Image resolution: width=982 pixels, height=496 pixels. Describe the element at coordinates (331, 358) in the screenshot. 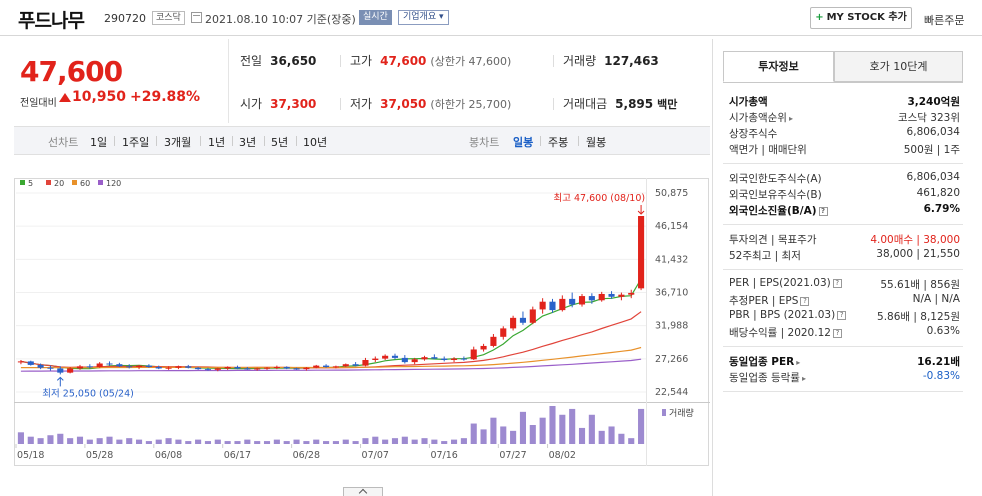

I see `ma60-line` at that location.